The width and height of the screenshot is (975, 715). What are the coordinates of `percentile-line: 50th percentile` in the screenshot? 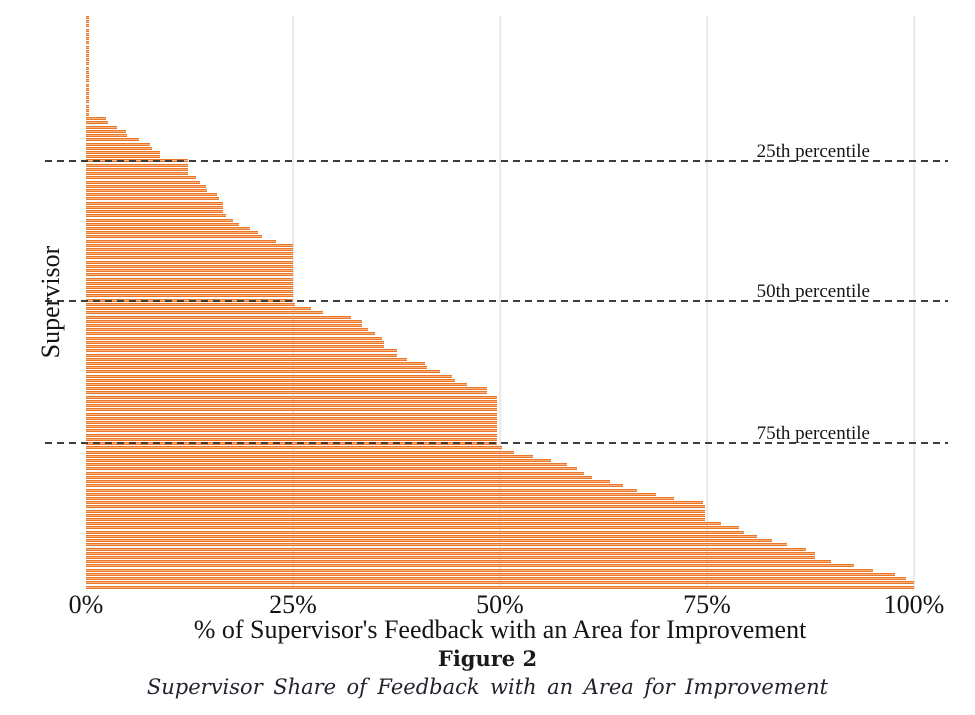 It's located at (496, 292).